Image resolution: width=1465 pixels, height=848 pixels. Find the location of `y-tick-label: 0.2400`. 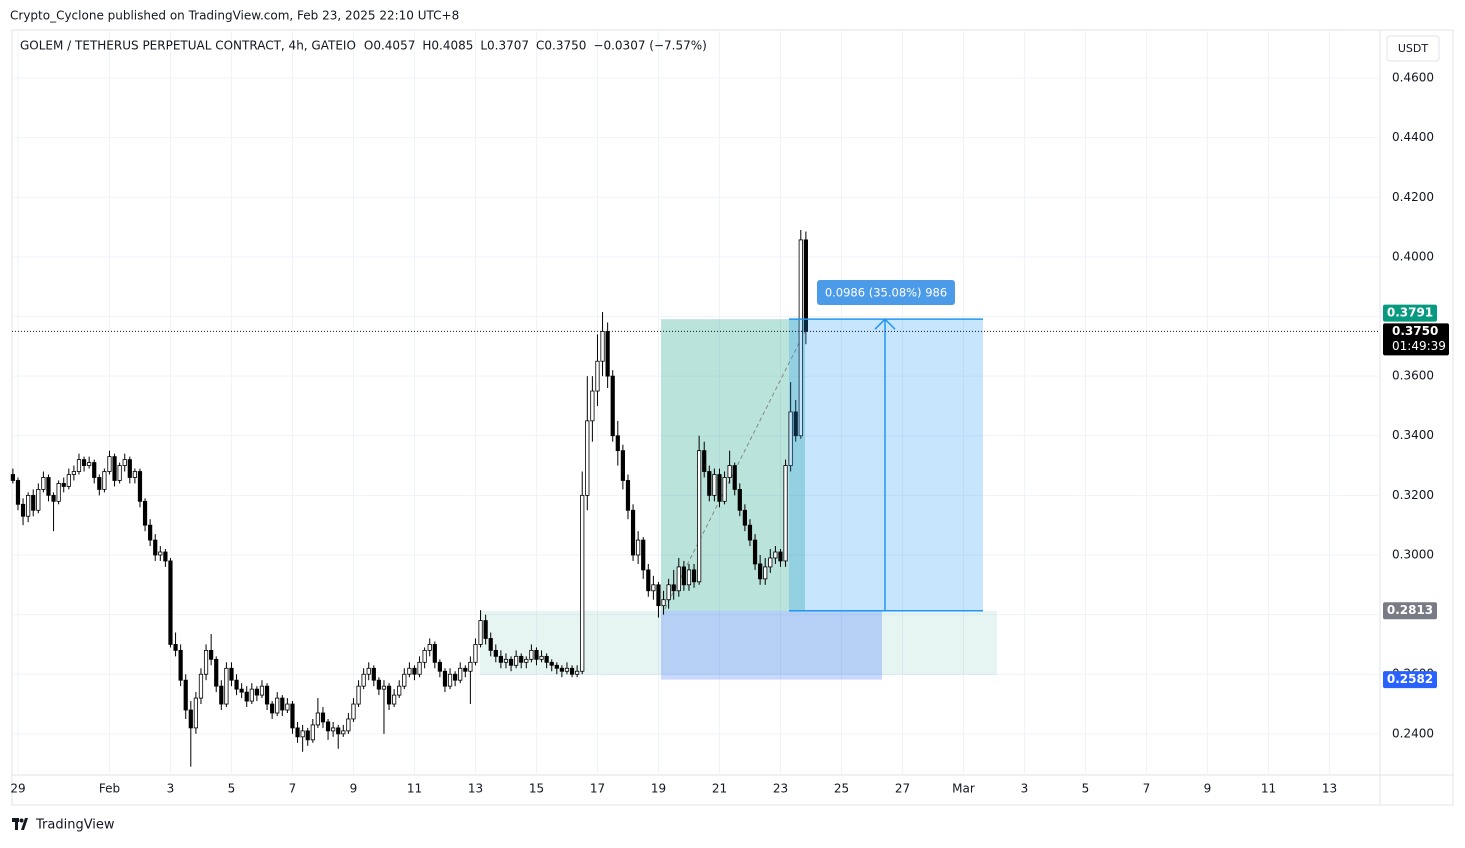

y-tick-label: 0.2400 is located at coordinates (1413, 733).